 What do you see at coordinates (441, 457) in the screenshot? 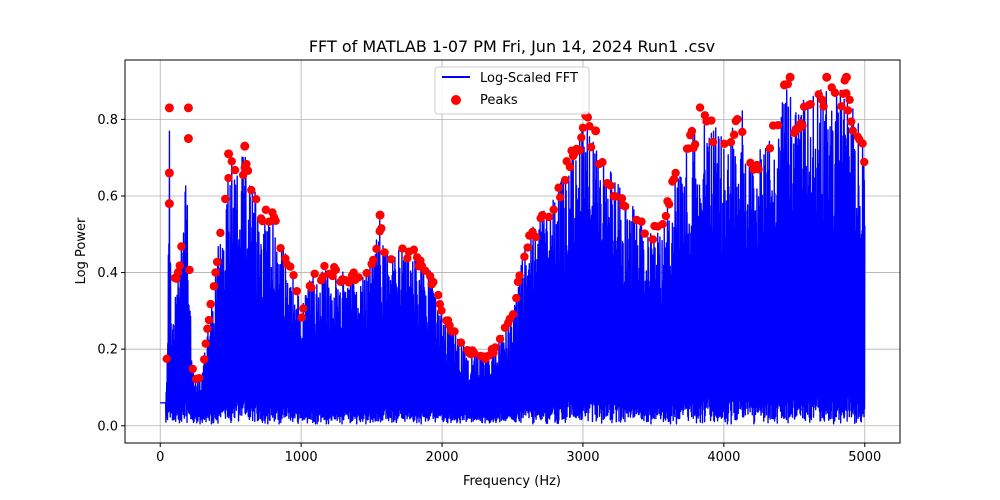
I see `x-tick-label: 2000` at bounding box center [441, 457].